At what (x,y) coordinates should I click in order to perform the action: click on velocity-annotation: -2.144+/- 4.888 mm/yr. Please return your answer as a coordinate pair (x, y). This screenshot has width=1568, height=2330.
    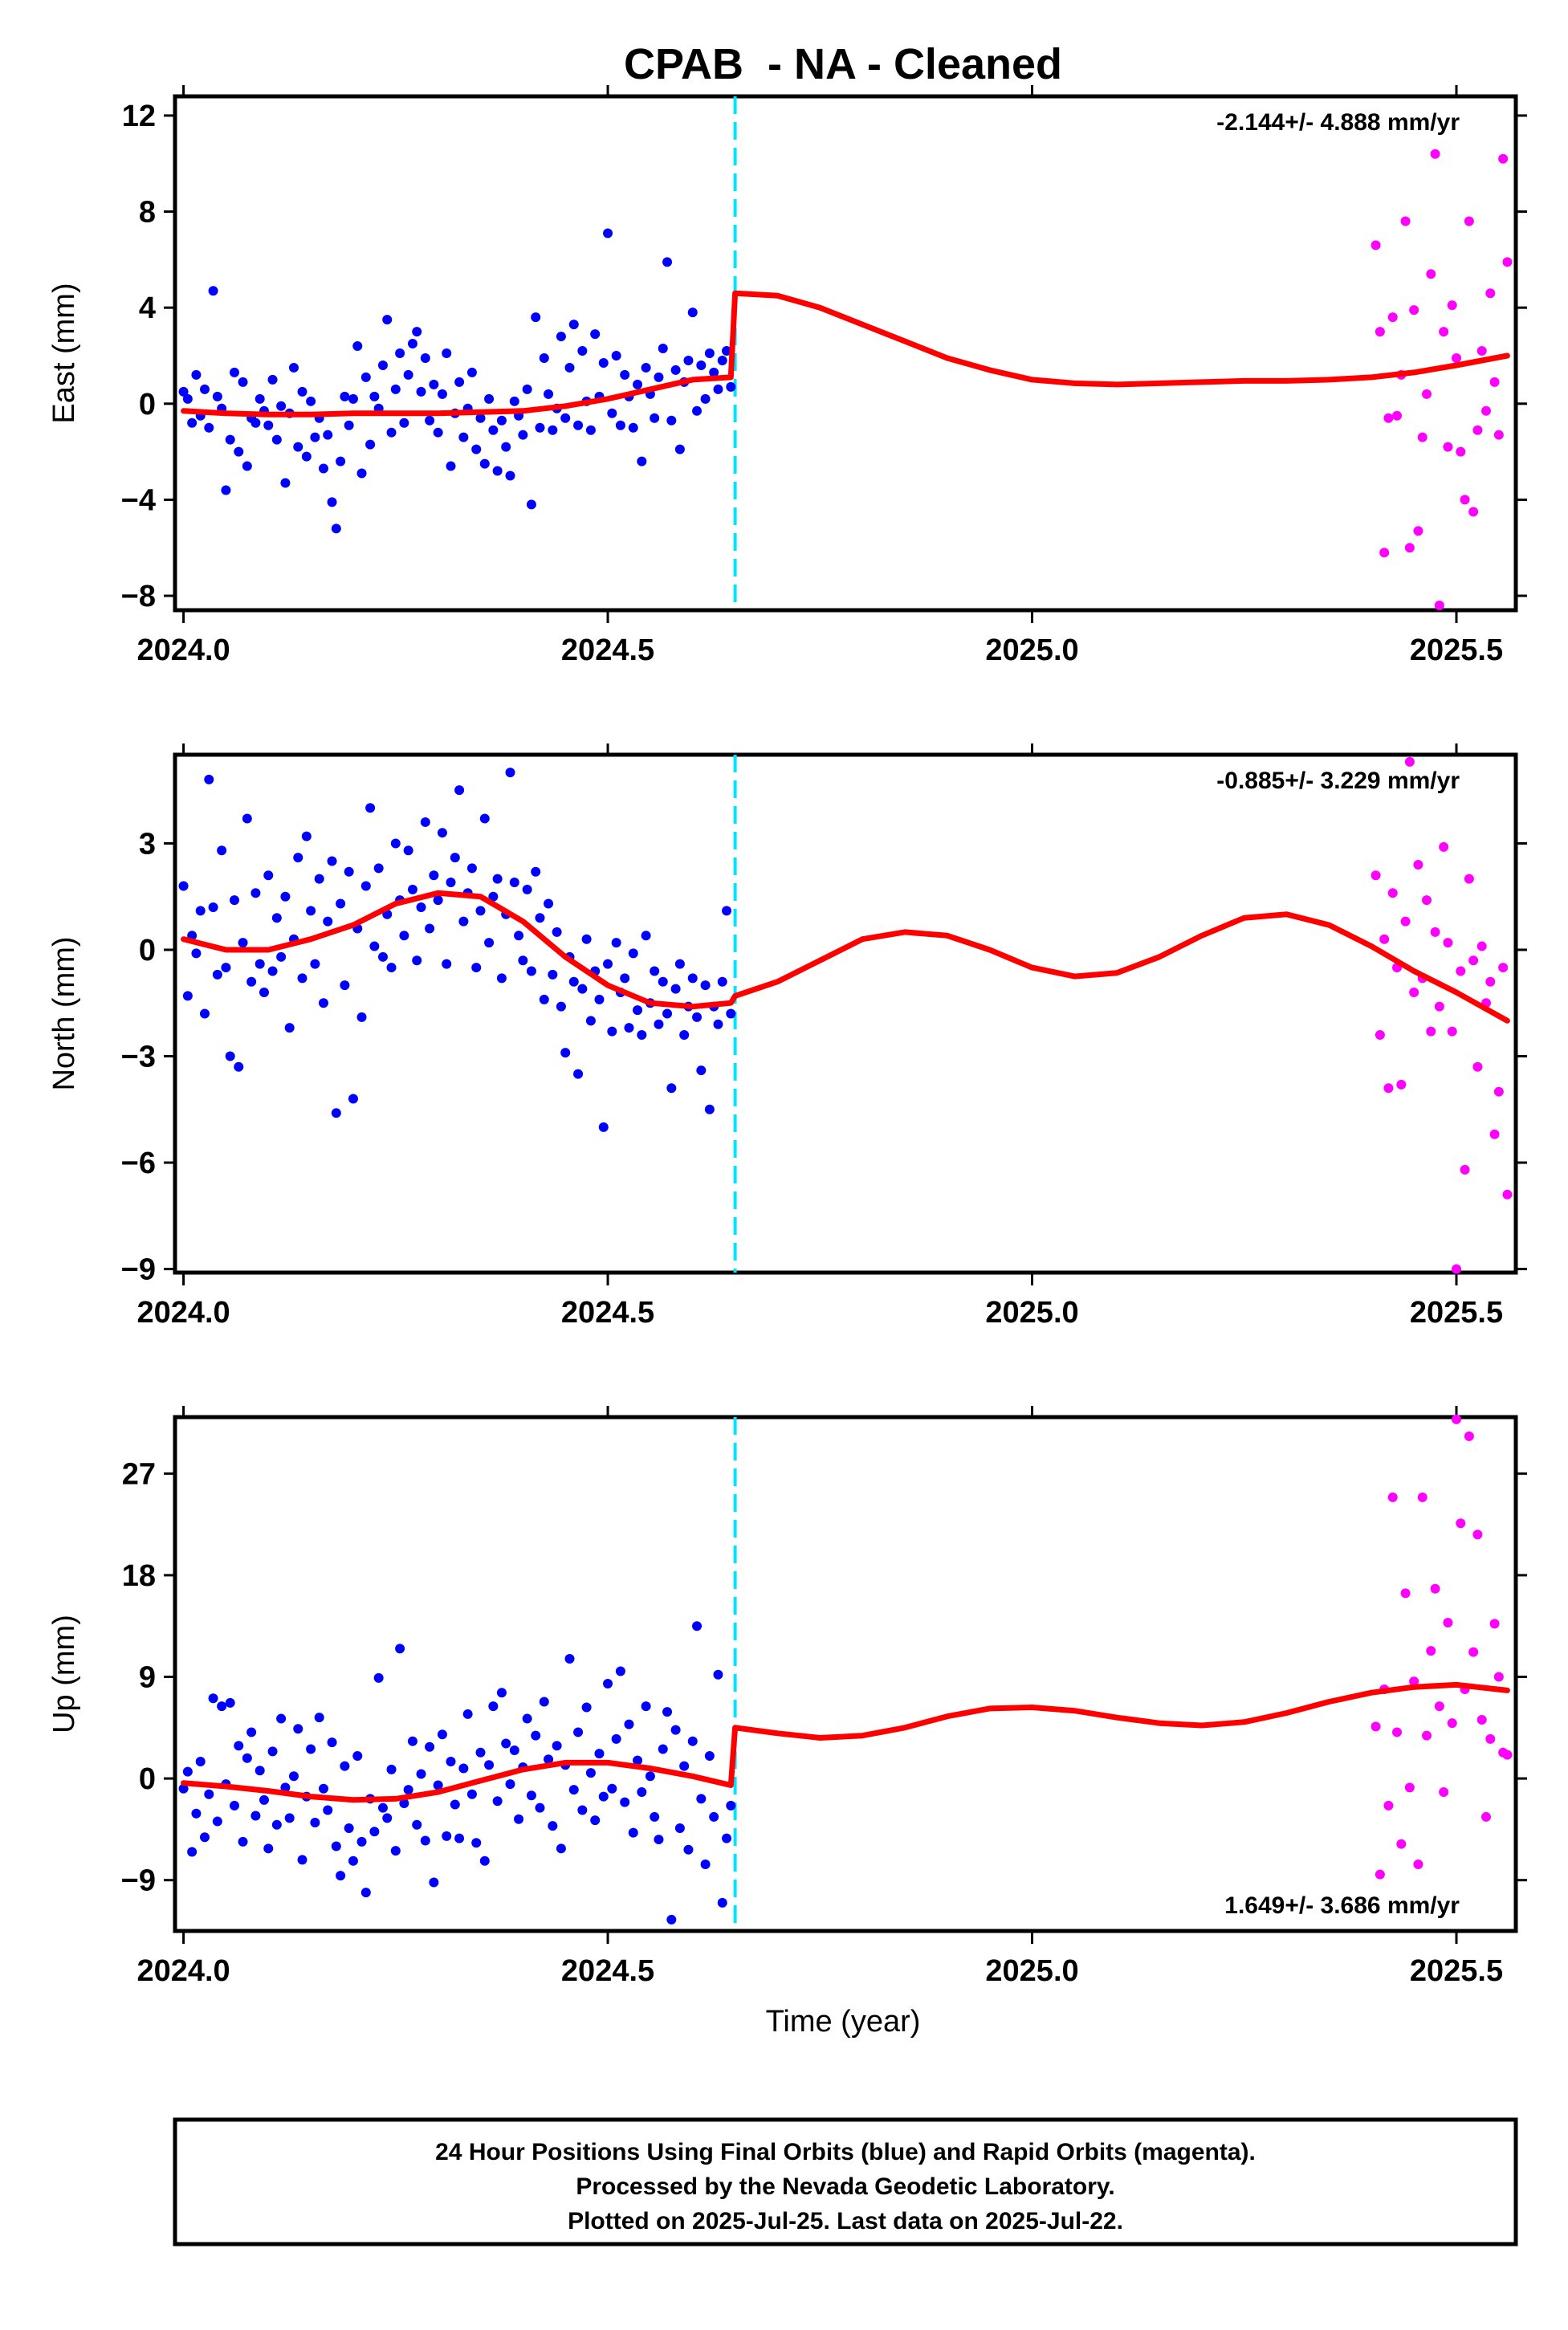
    Looking at the image, I should click on (1338, 122).